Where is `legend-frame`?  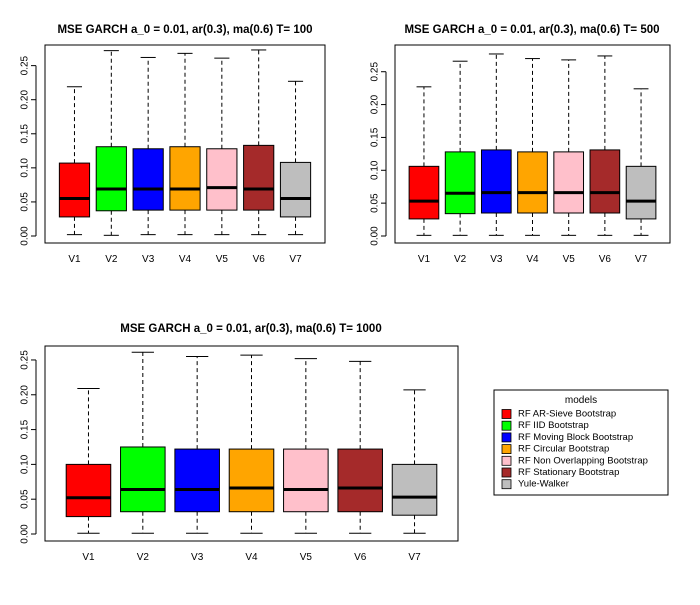
legend-frame is located at coordinates (581, 442).